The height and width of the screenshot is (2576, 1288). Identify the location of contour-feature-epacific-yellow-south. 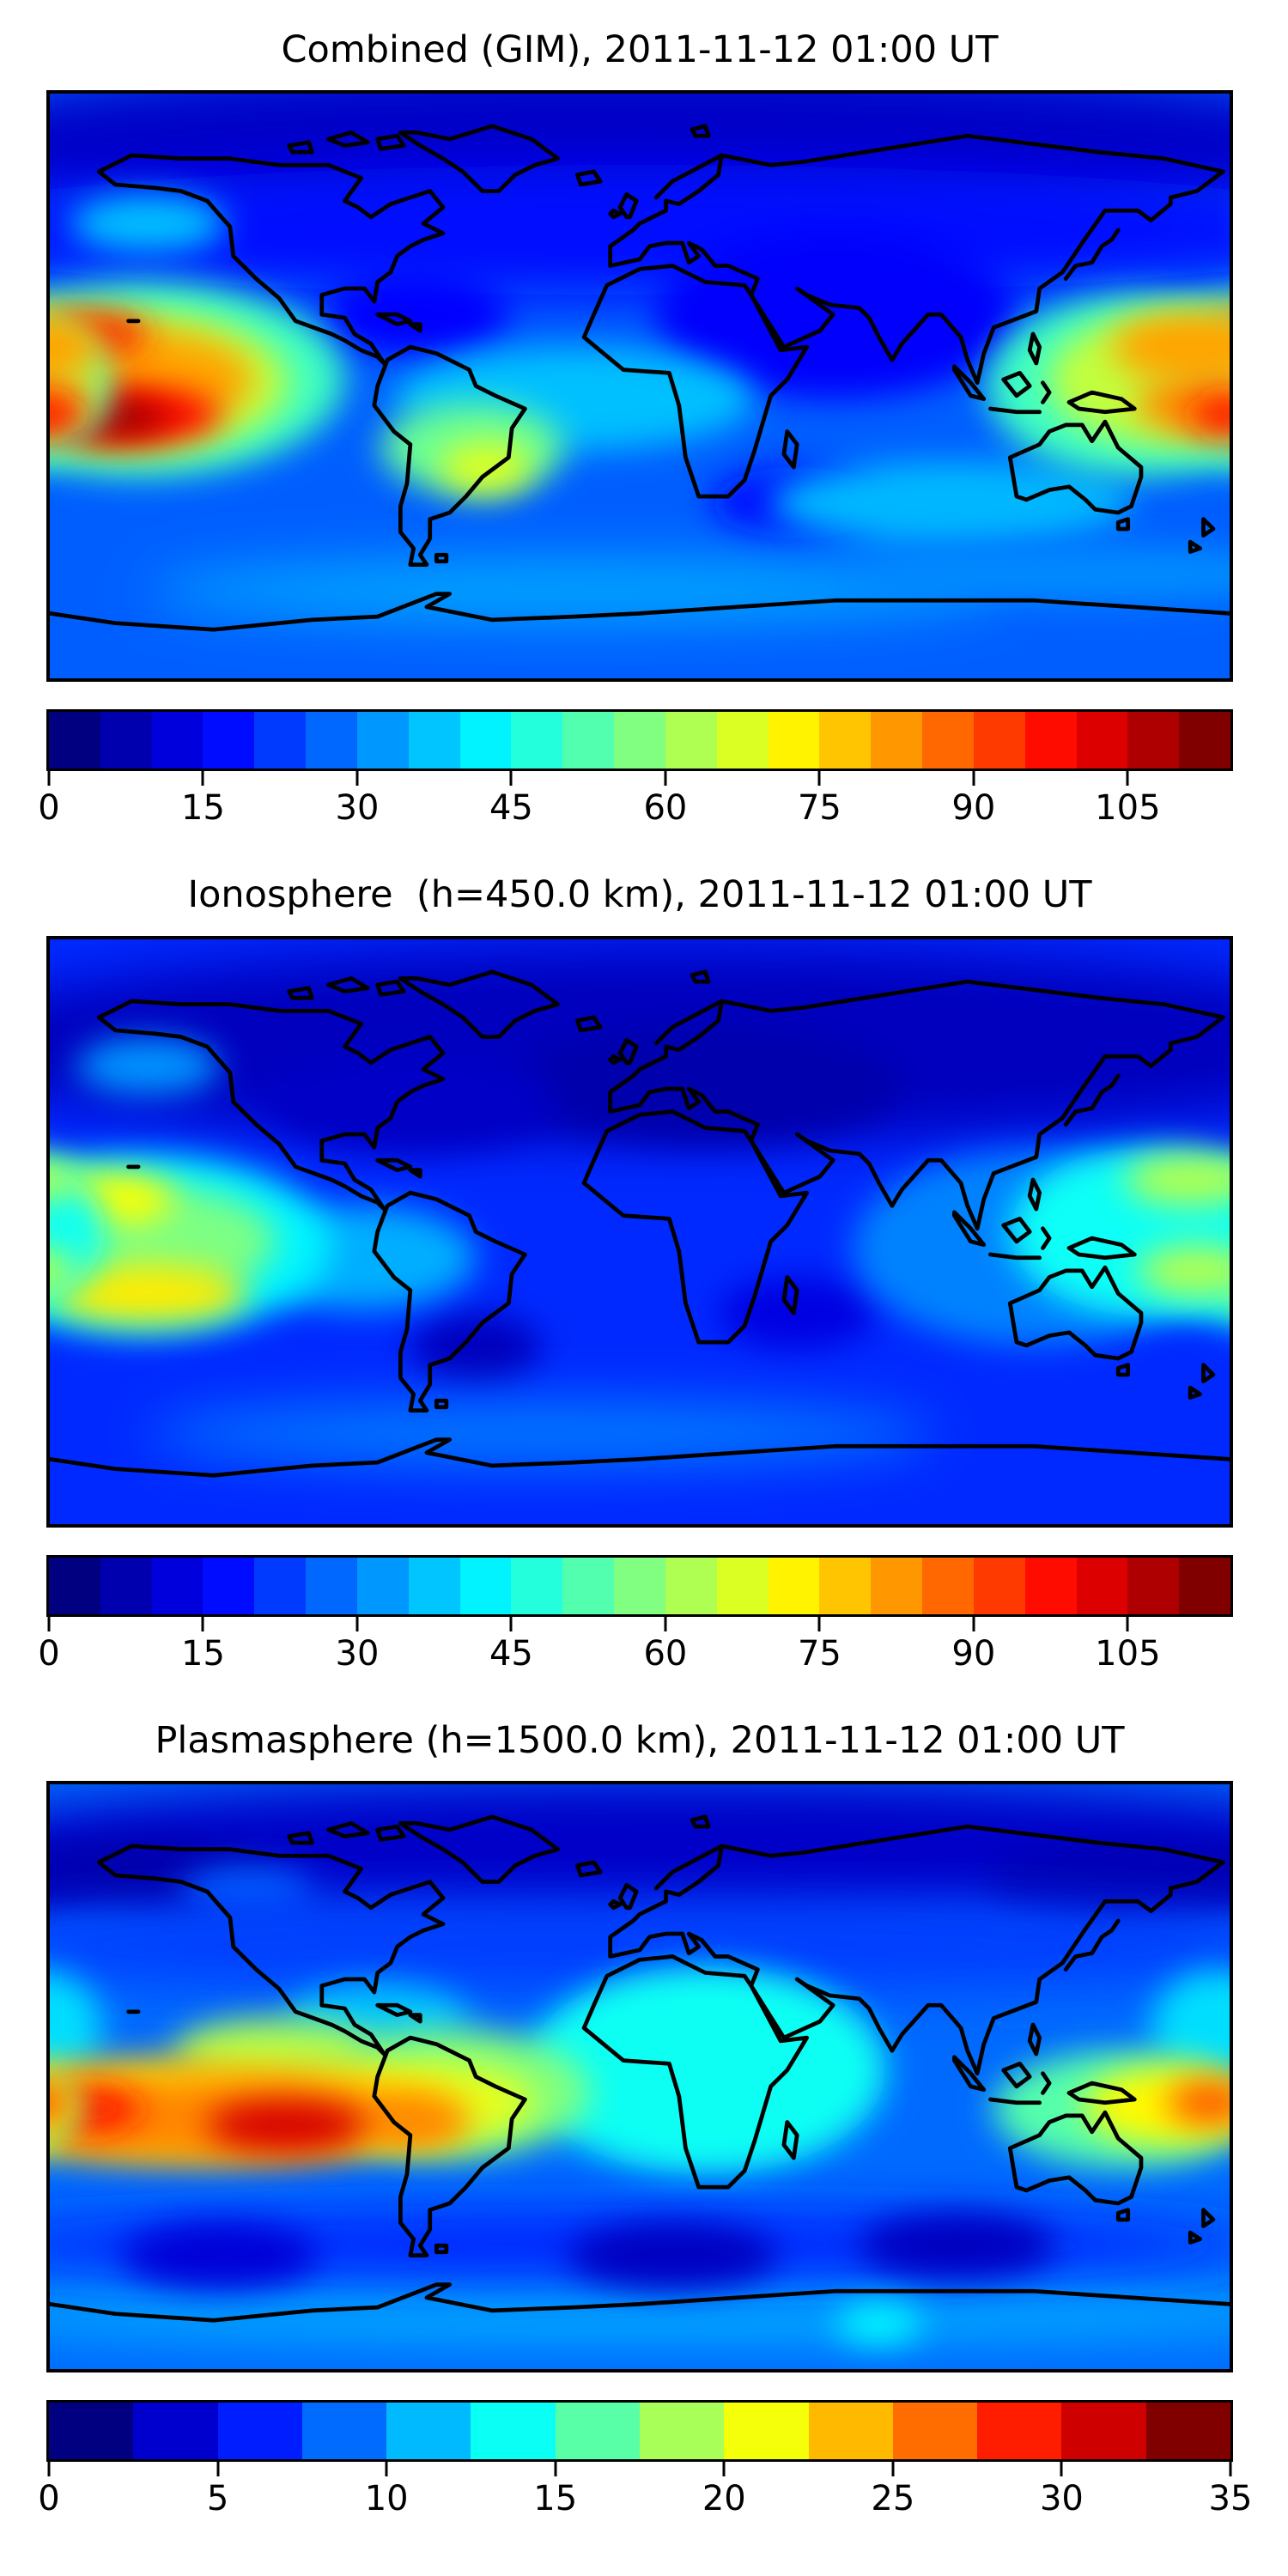
(1184, 1270).